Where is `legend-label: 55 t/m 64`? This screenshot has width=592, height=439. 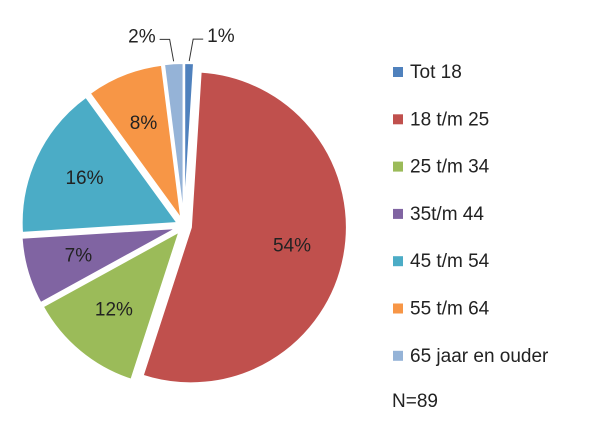 legend-label: 55 t/m 64 is located at coordinates (450, 309).